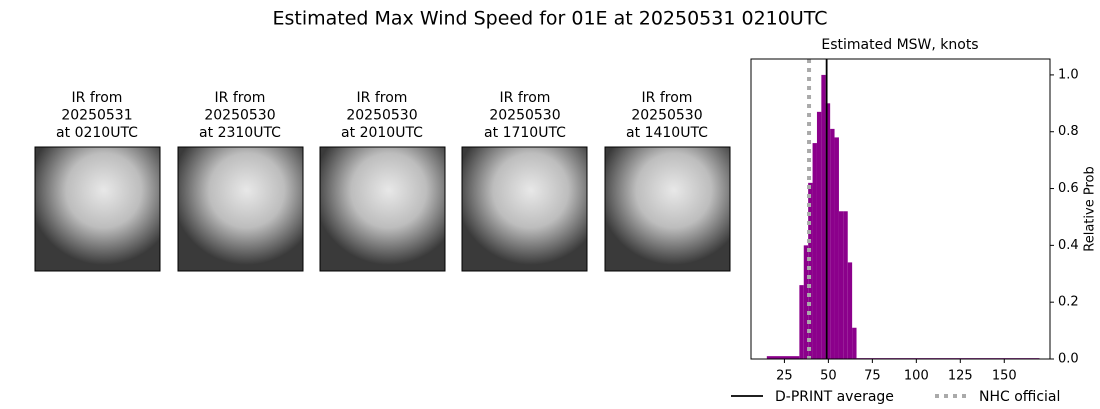 This screenshot has width=1100, height=409. What do you see at coordinates (525, 133) in the screenshot?
I see `panel-caption: at 1710UTC` at bounding box center [525, 133].